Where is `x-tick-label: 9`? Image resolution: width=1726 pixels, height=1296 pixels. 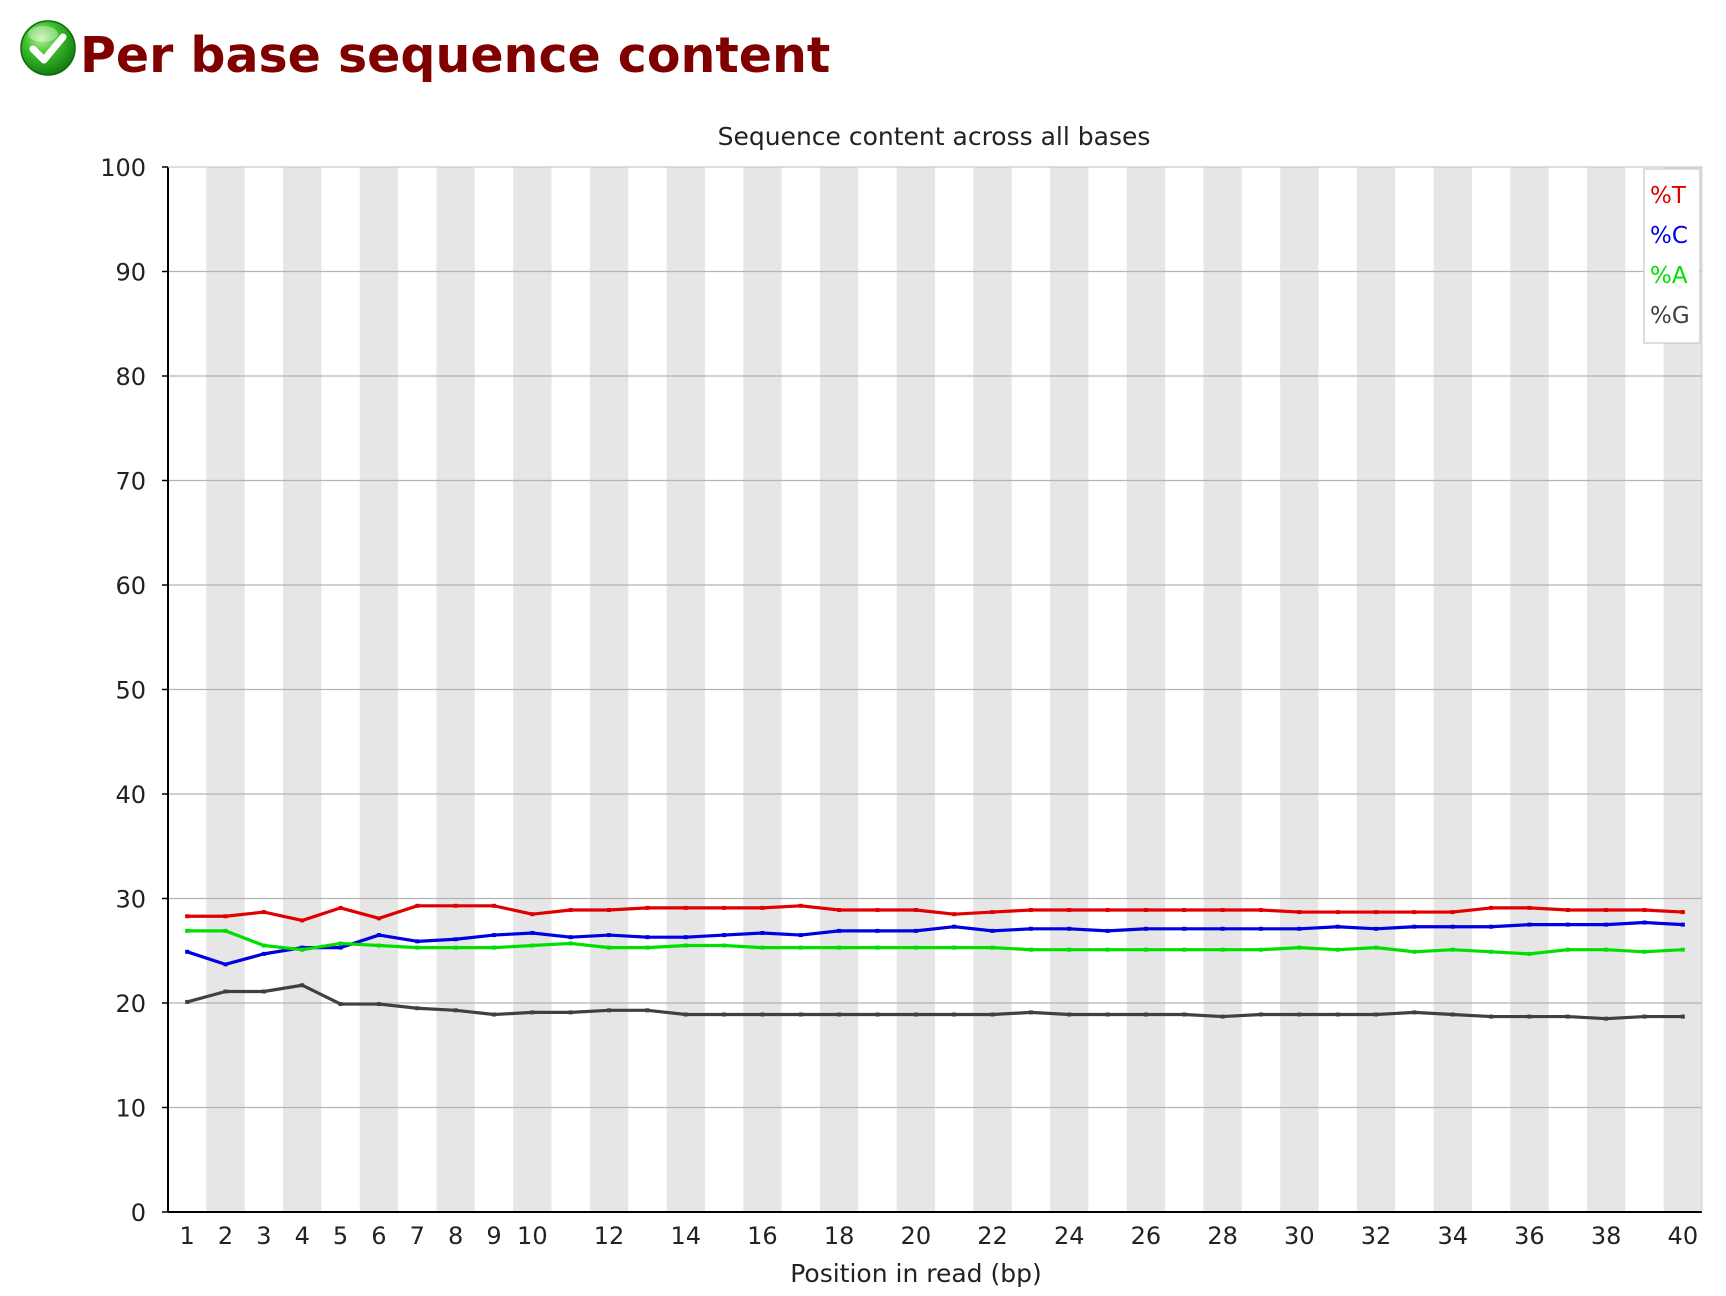
x-tick-label: 9 is located at coordinates (493, 1236).